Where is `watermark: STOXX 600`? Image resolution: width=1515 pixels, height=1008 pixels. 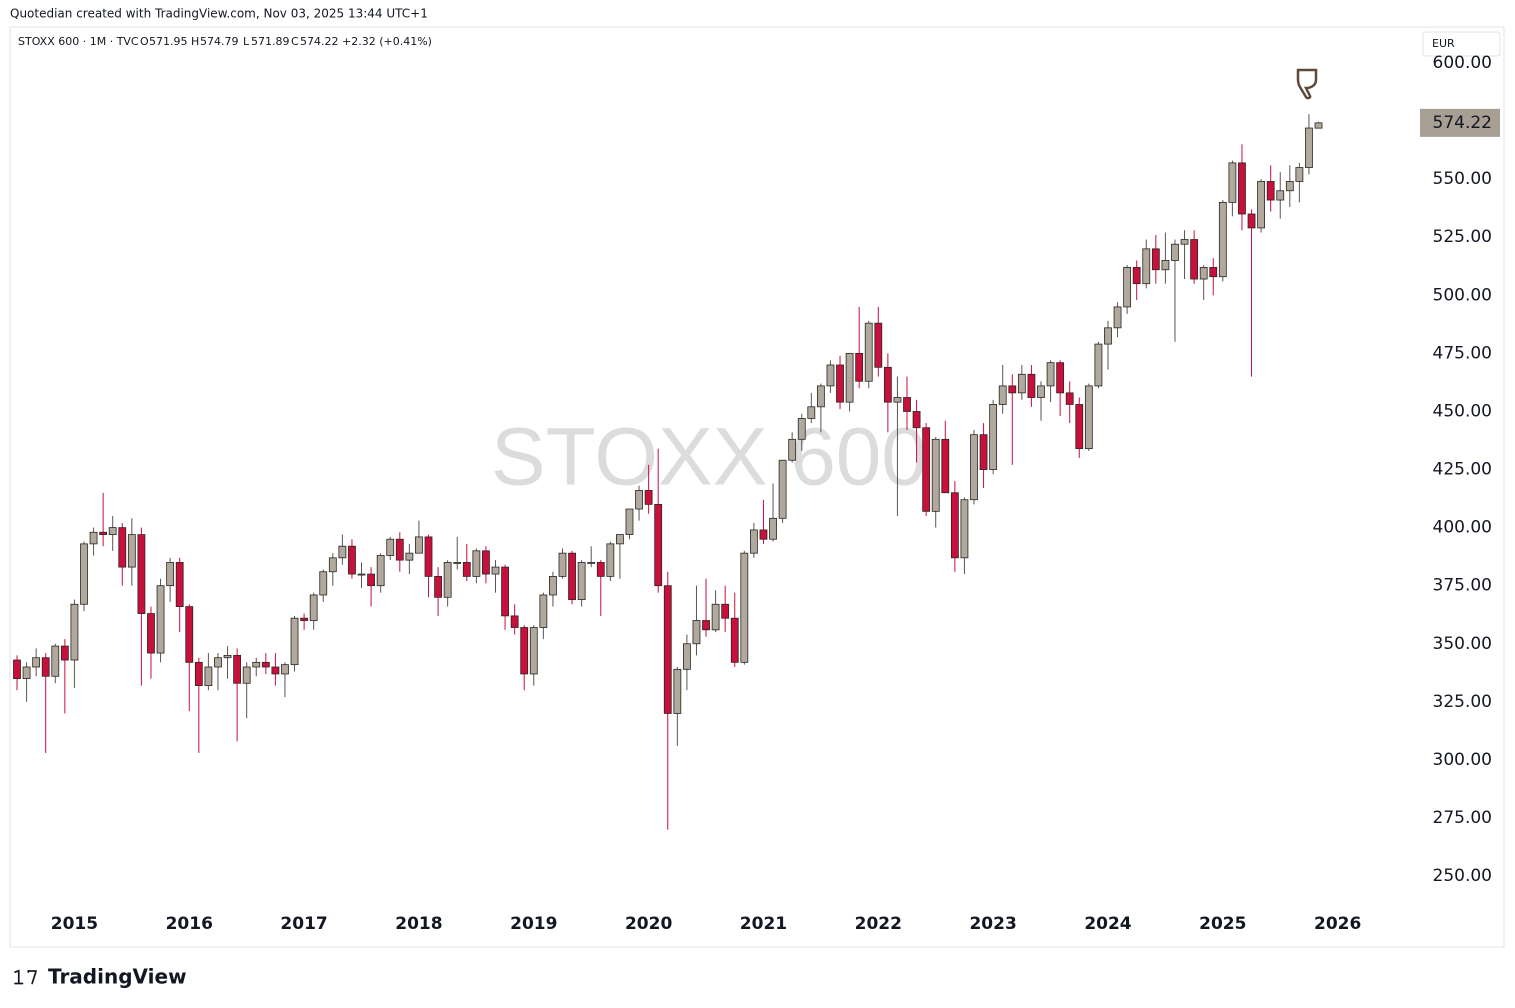
watermark: STOXX 600 is located at coordinates (709, 457).